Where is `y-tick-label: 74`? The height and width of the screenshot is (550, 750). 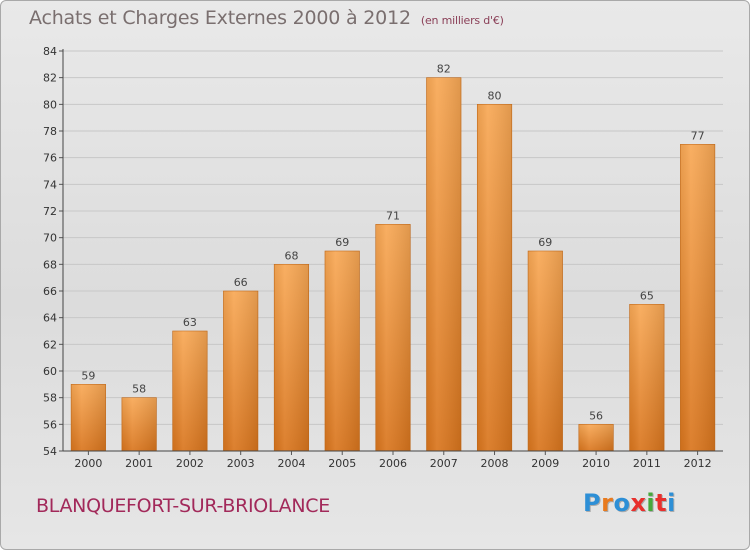
y-tick-label: 74 is located at coordinates (50, 184).